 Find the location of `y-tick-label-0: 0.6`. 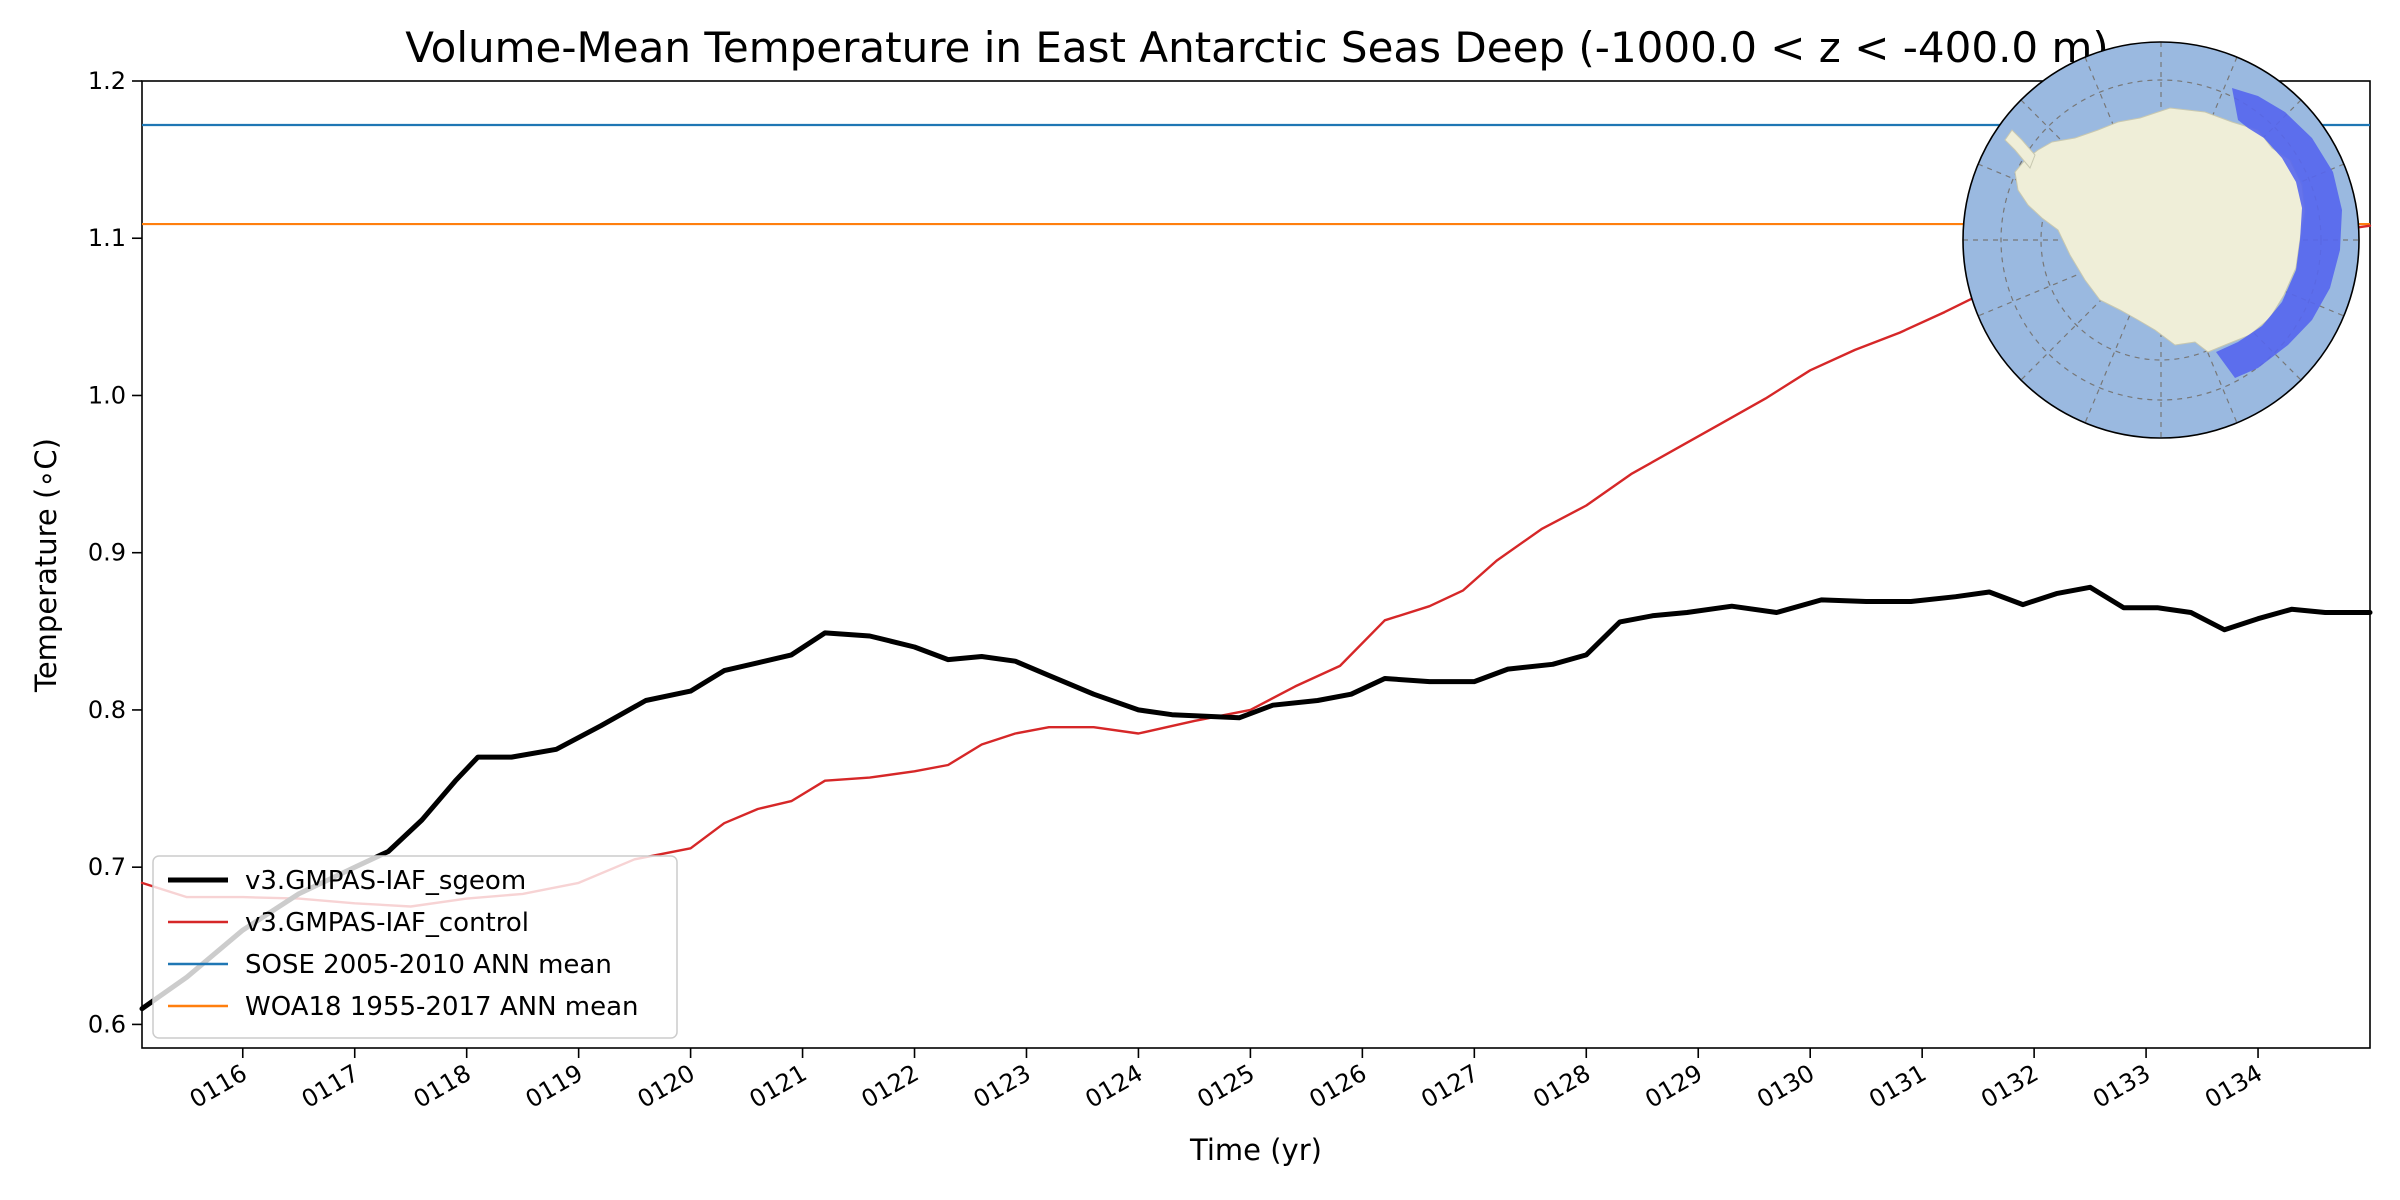

y-tick-label-0: 0.6 is located at coordinates (107, 1024).